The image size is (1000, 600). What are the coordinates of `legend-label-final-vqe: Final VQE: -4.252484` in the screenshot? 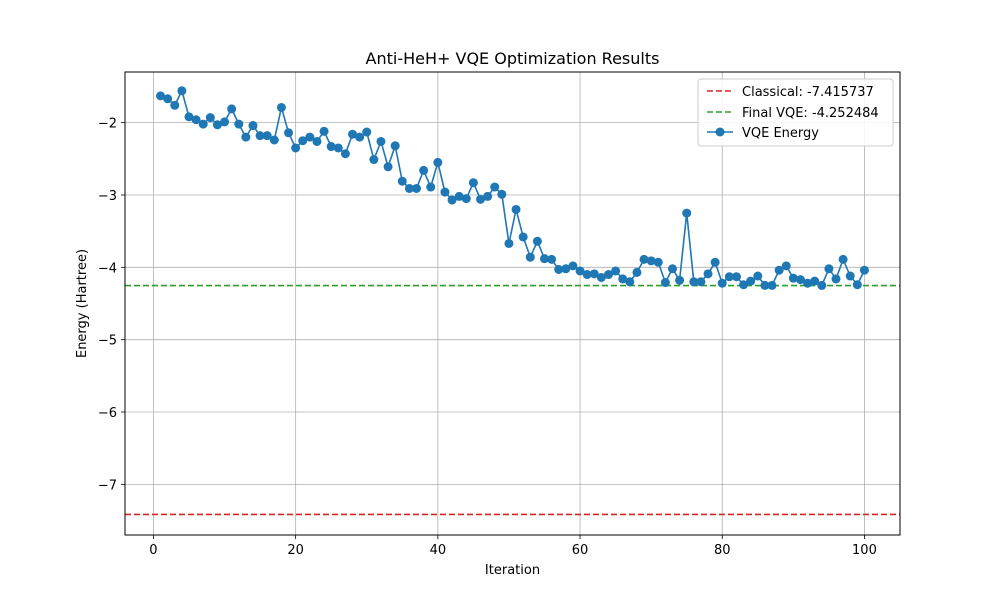 It's located at (810, 113).